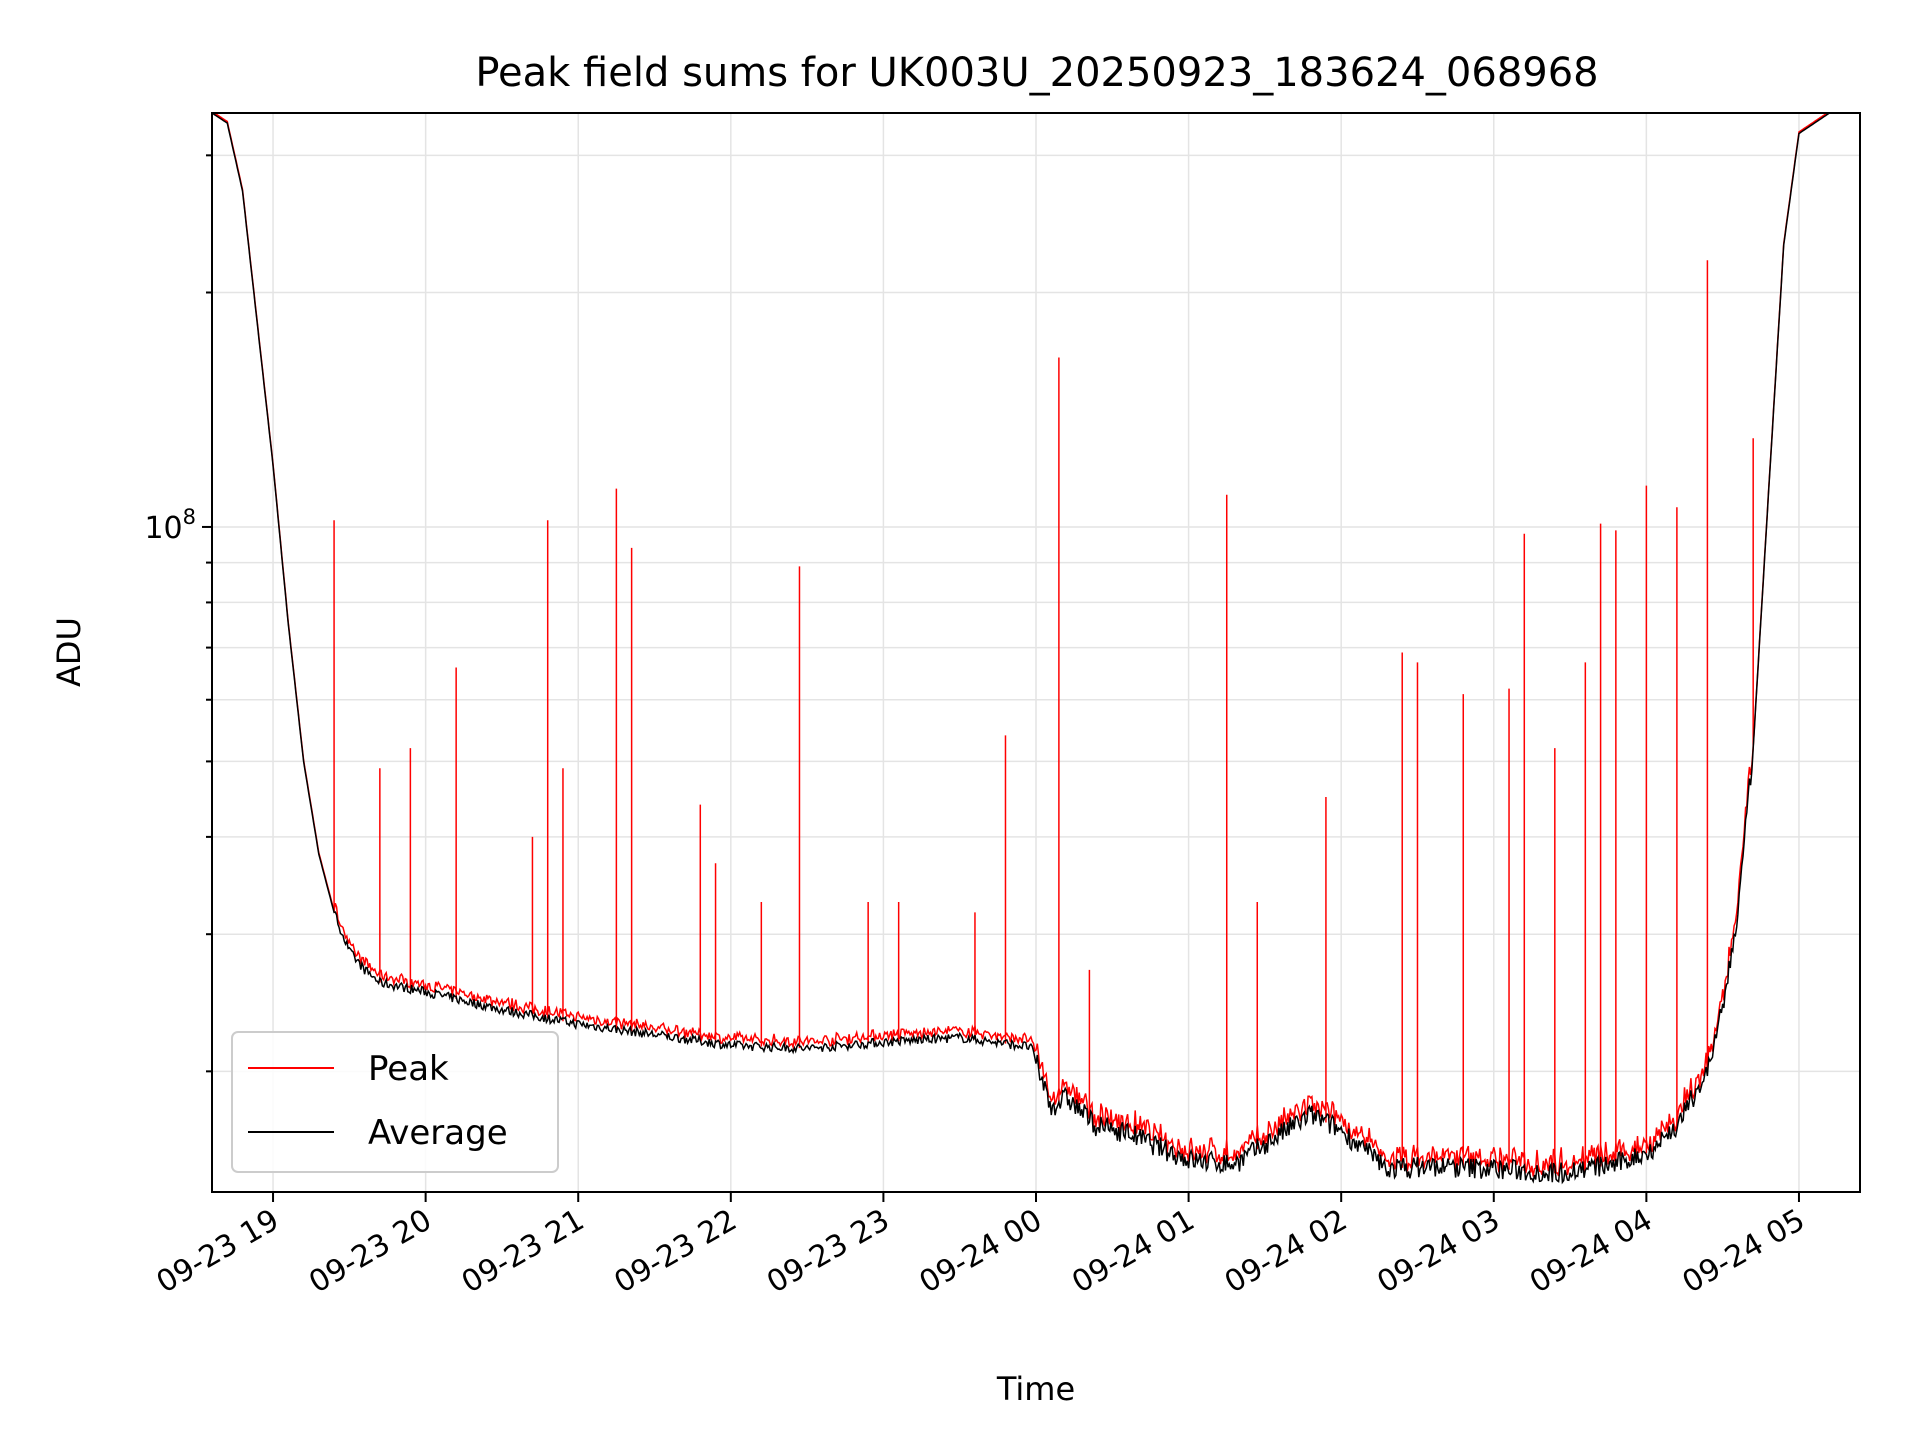  What do you see at coordinates (170, 525) in the screenshot?
I see `y-tick-label: 108` at bounding box center [170, 525].